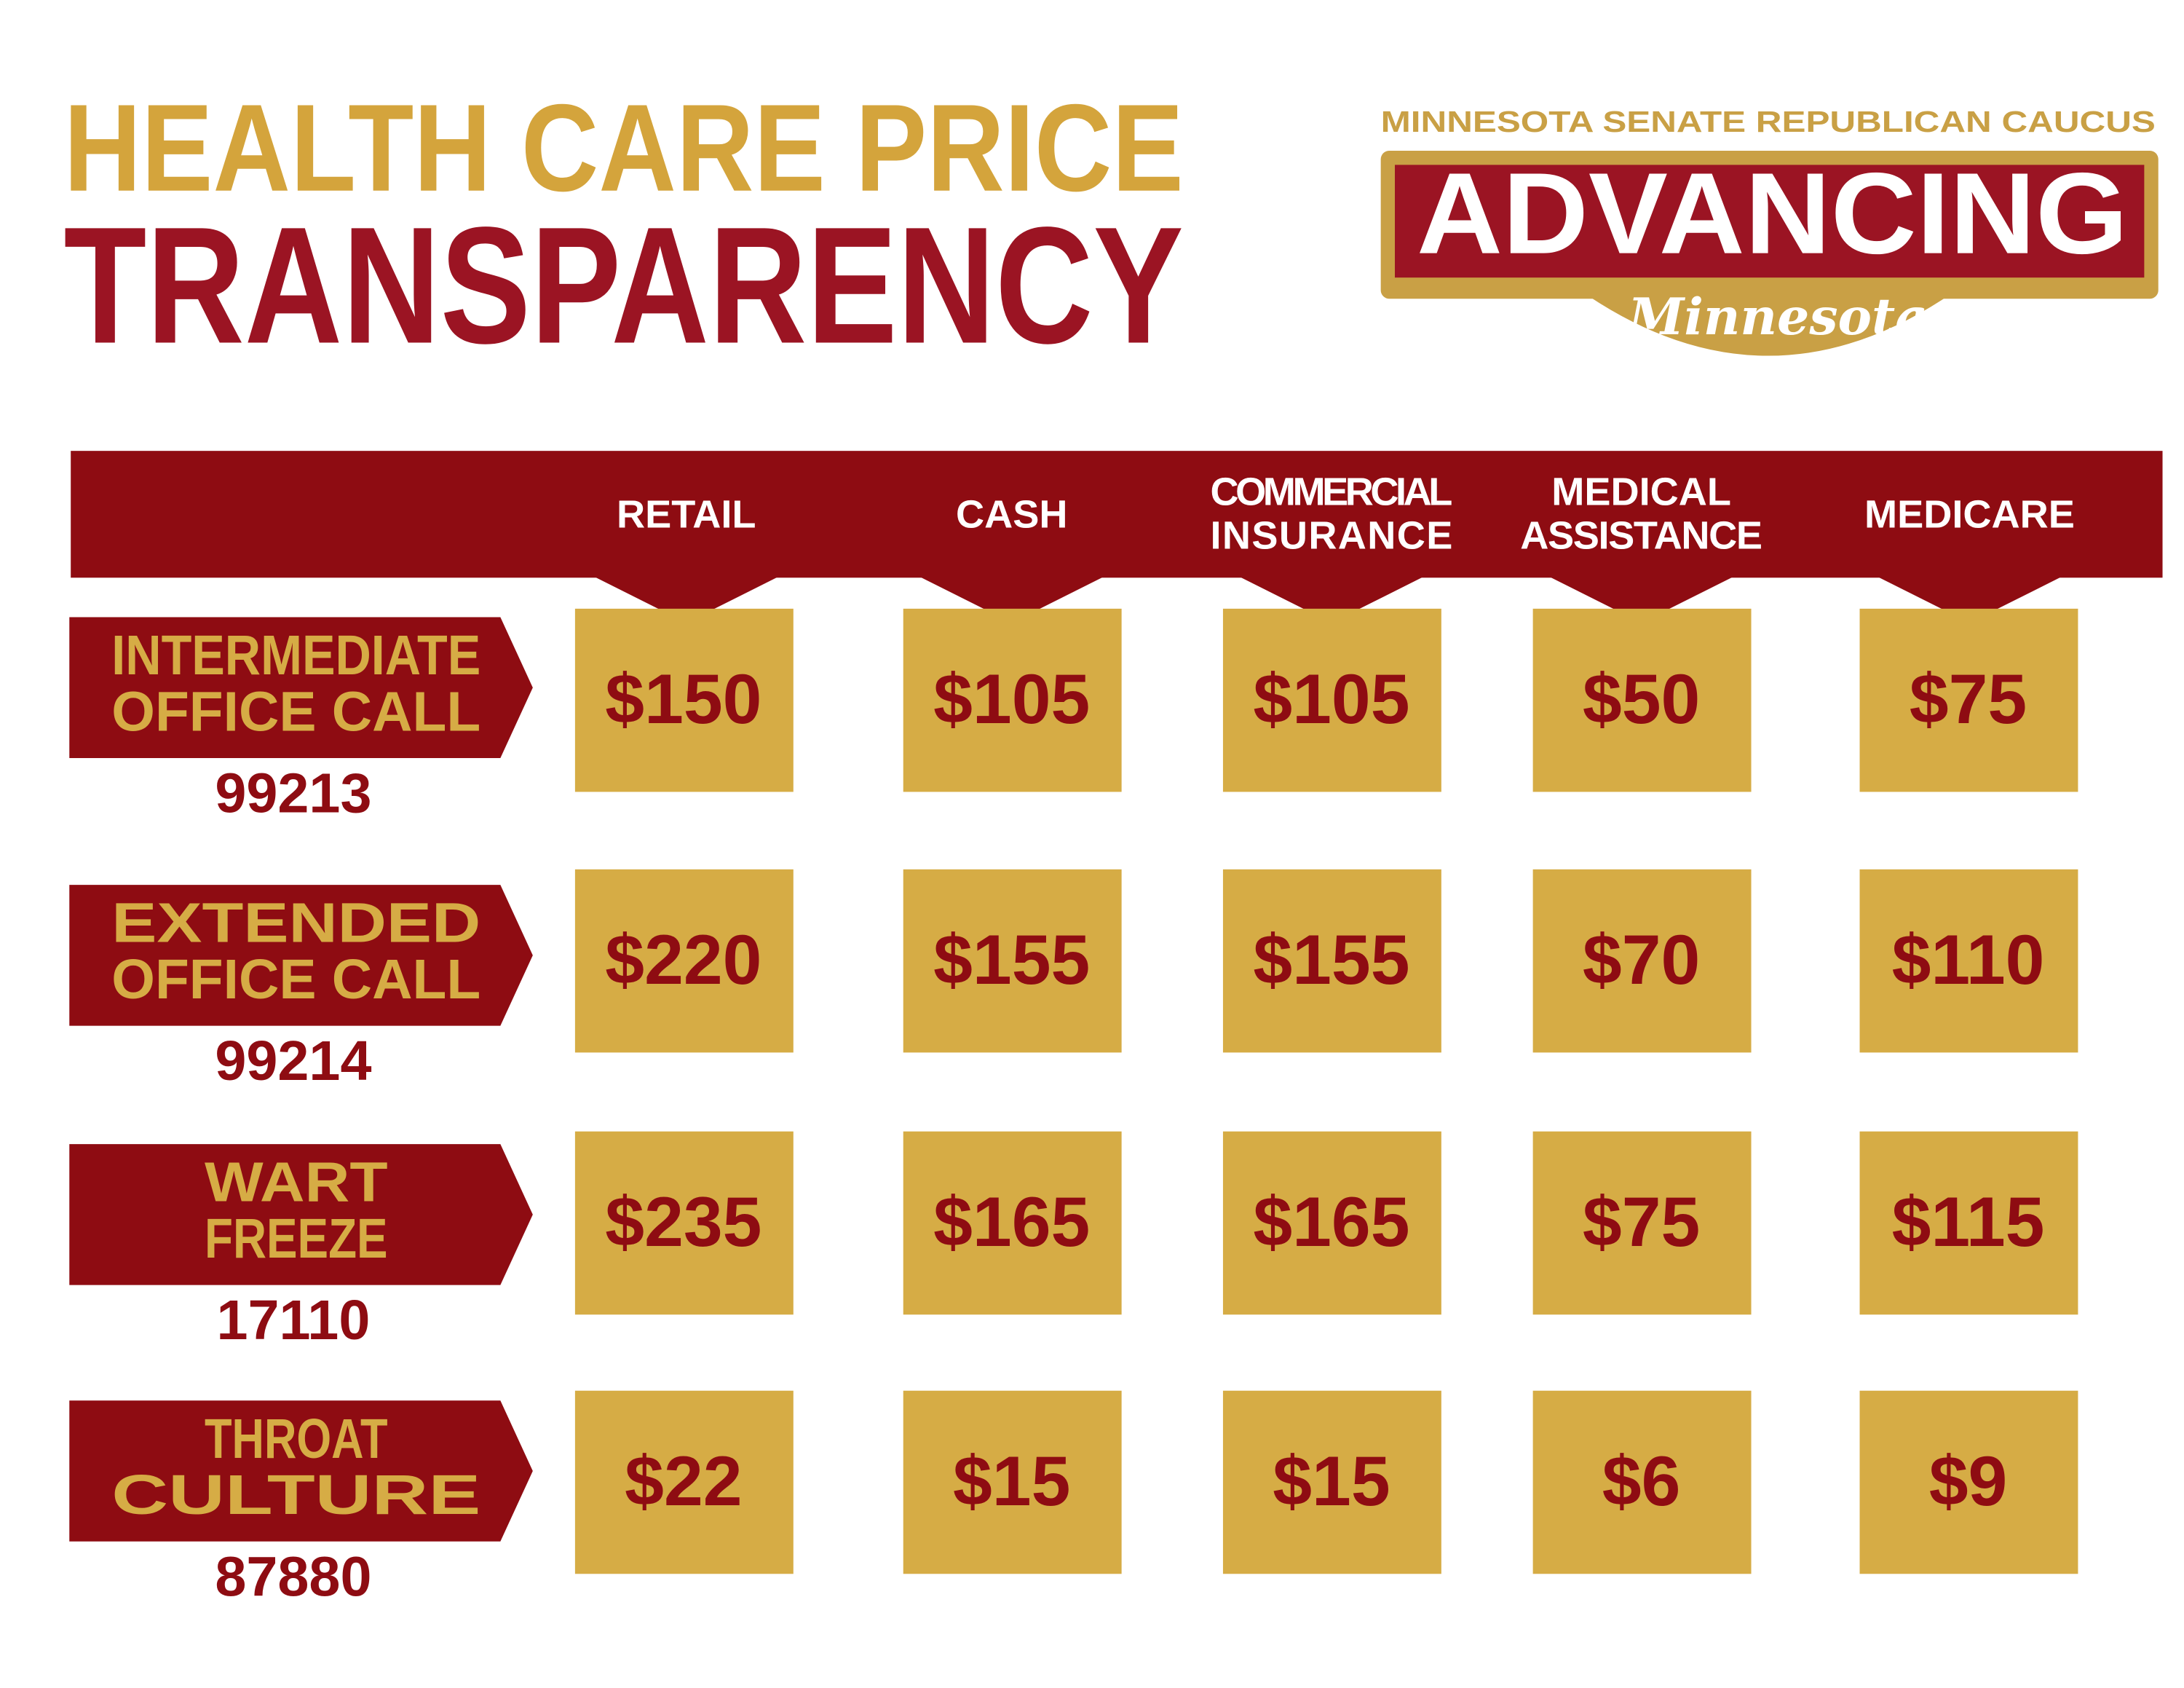  What do you see at coordinates (293, 1061) in the screenshot?
I see `row-code: 99214` at bounding box center [293, 1061].